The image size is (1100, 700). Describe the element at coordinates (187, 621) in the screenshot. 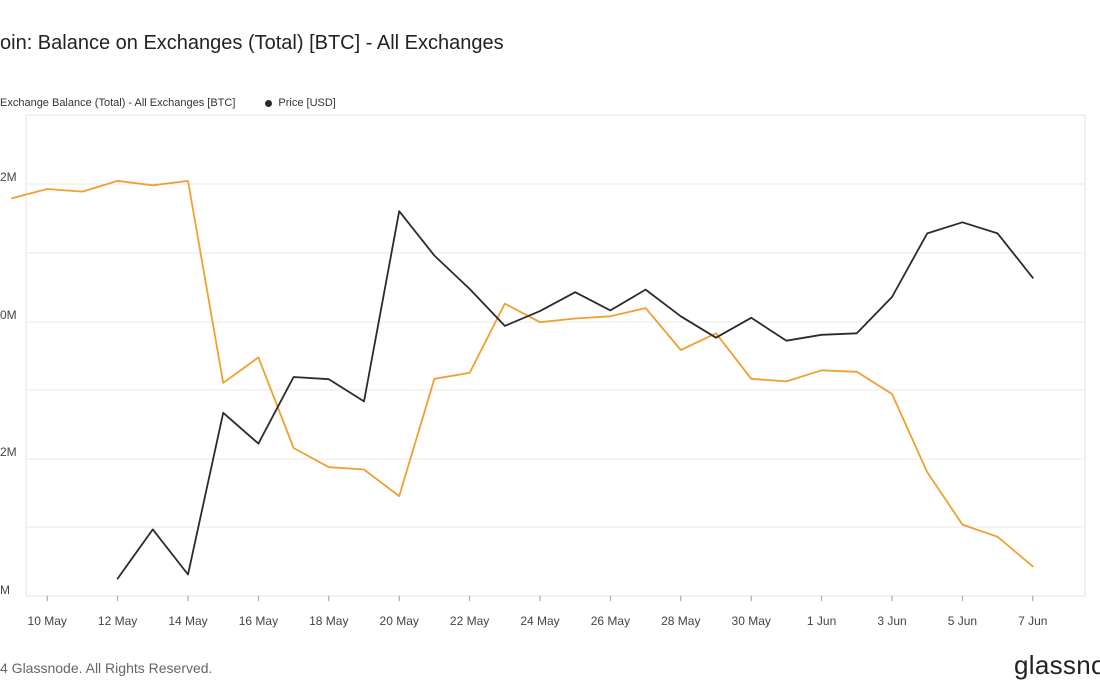

I see `x-tick-label-2: 14 May` at that location.